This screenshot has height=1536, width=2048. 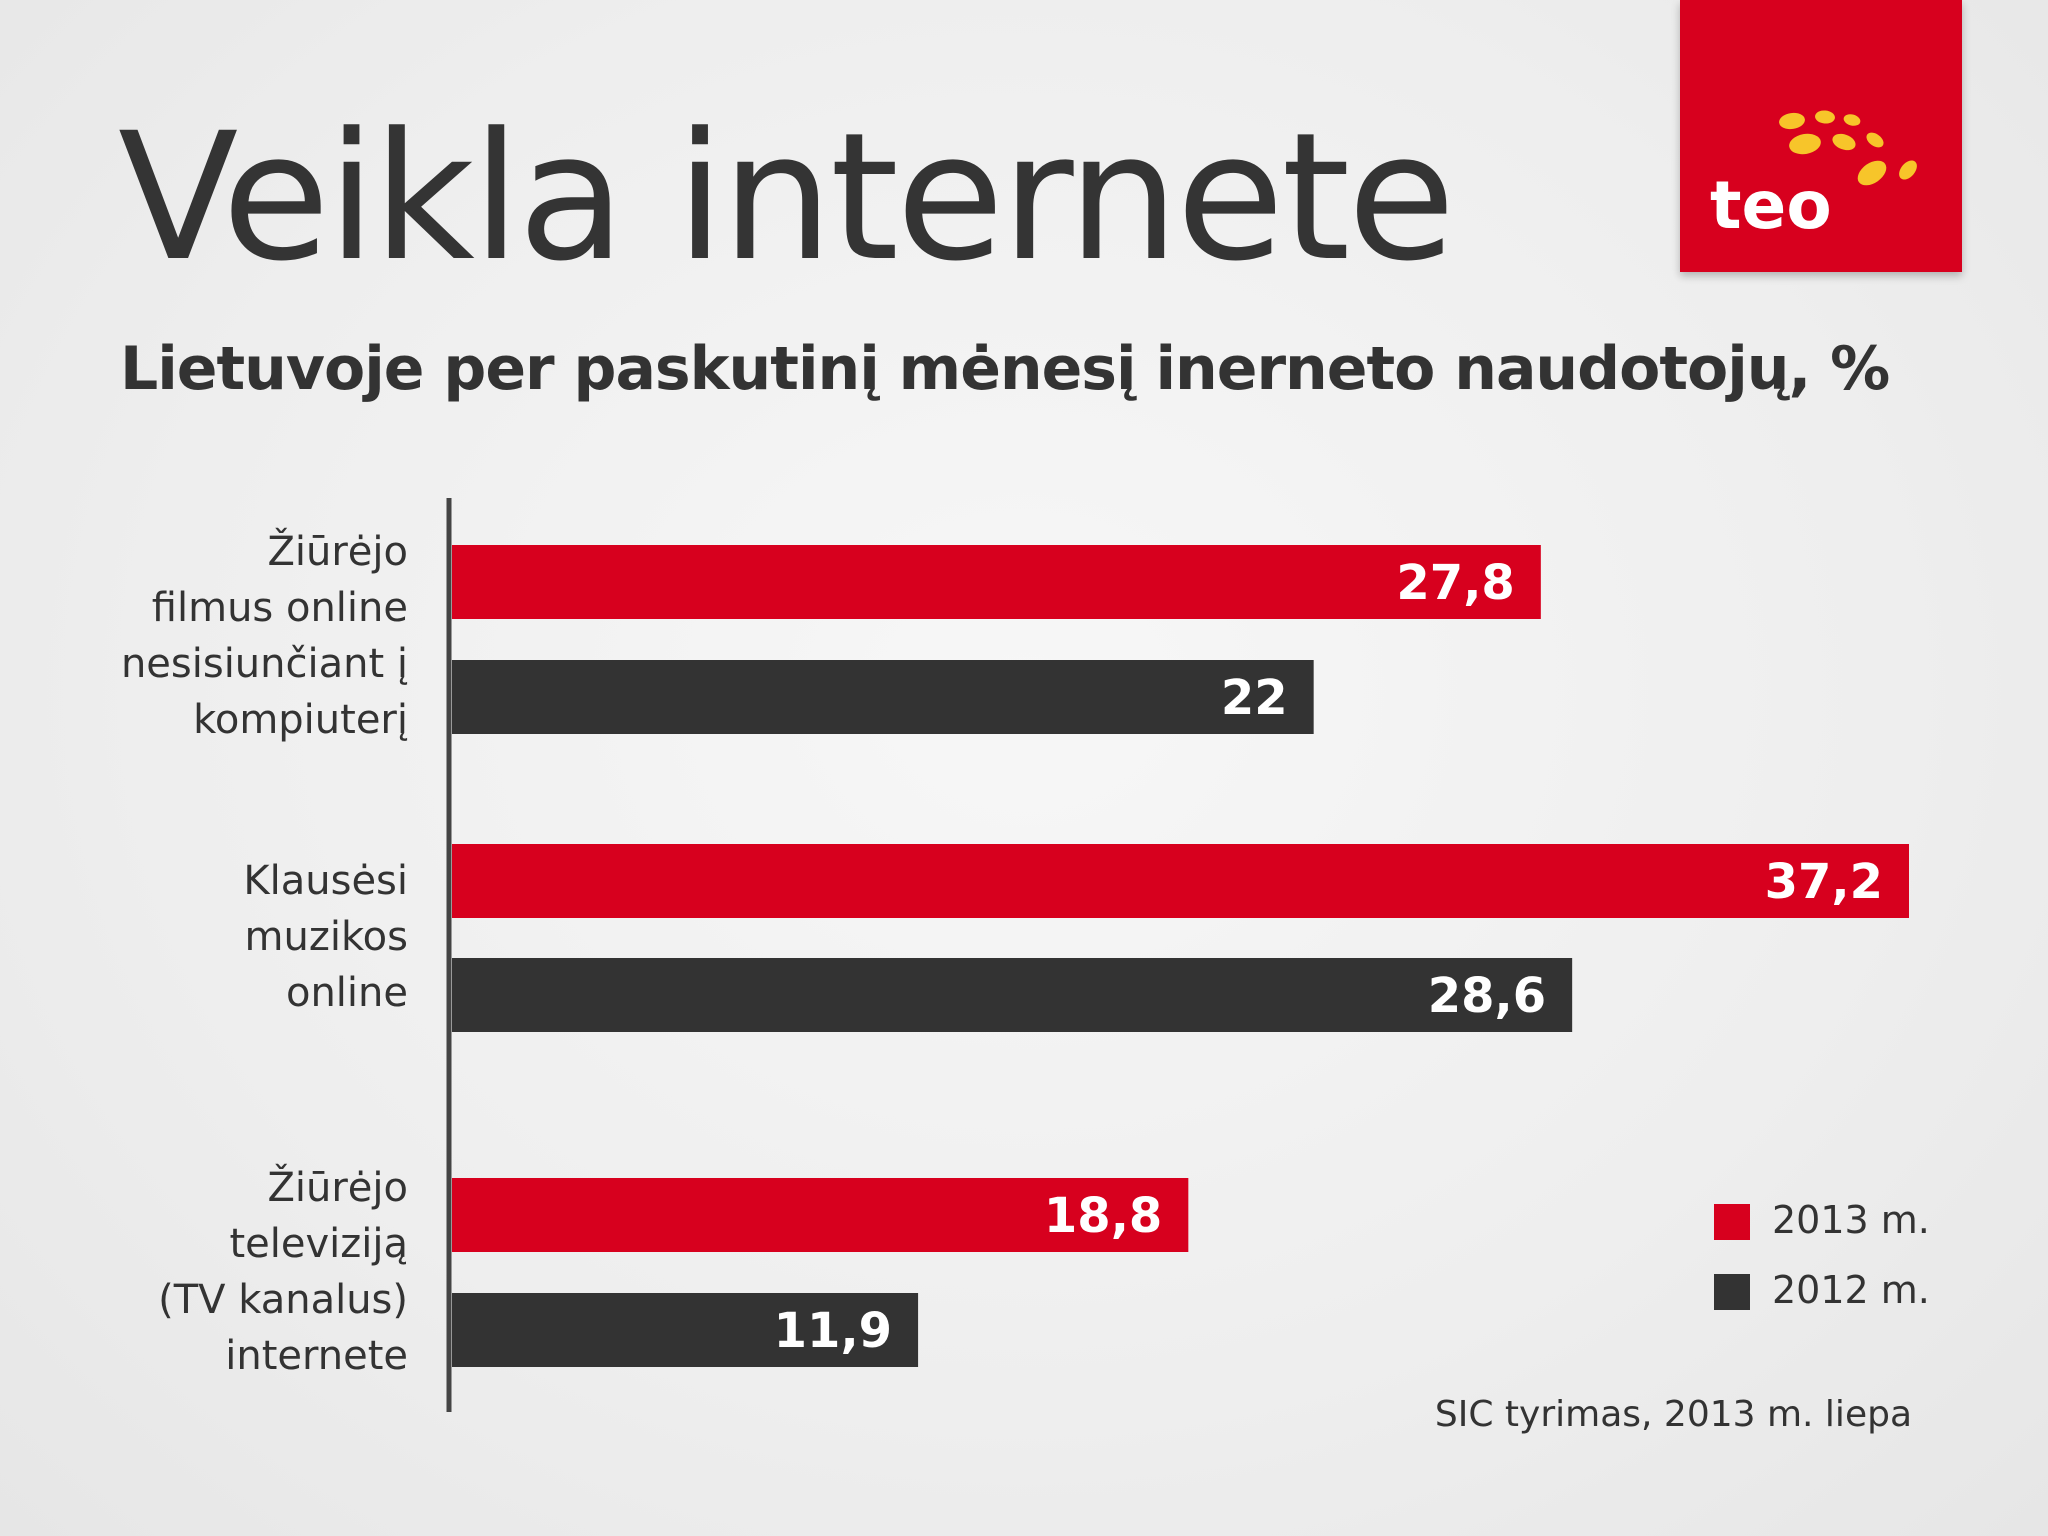 I want to click on category-label-line: online, so click(x=346, y=993).